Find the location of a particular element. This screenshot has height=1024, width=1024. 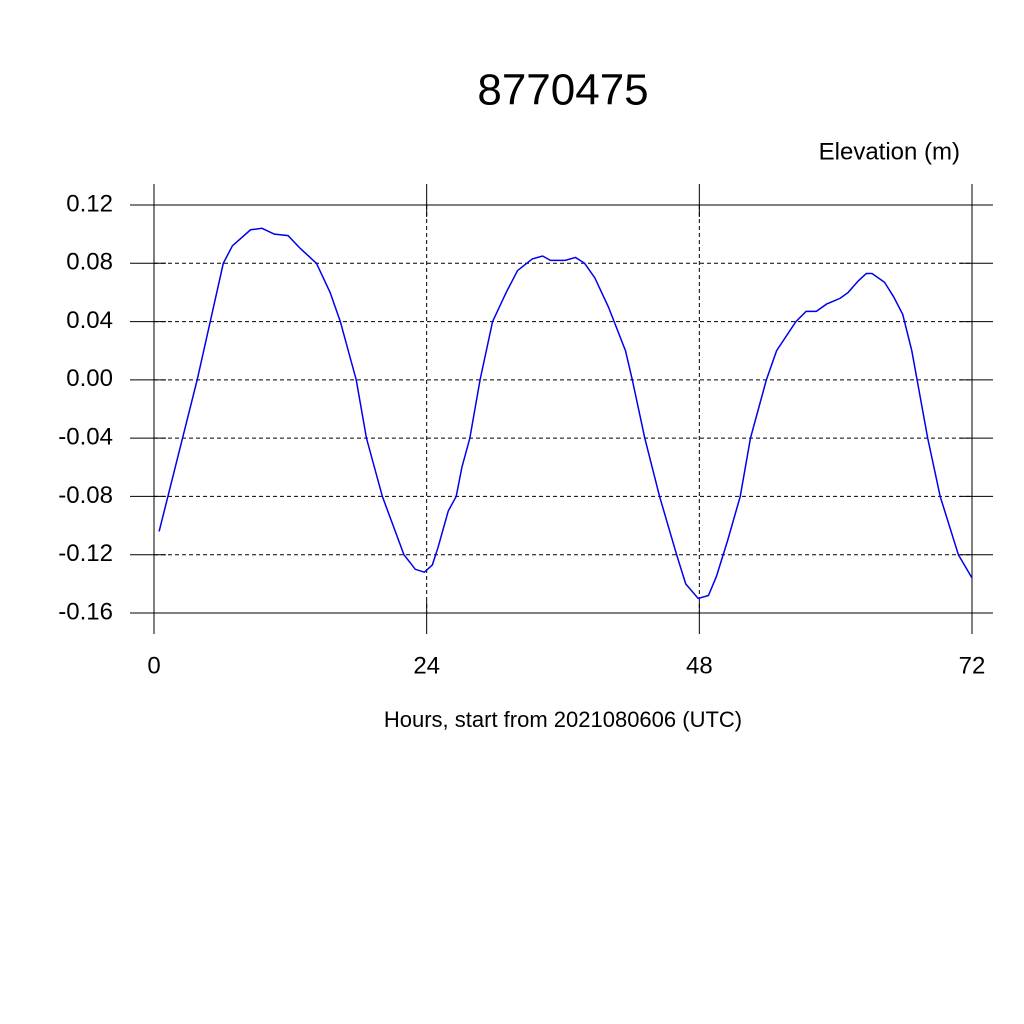

y-tick-label: 0.08 is located at coordinates (89, 262).